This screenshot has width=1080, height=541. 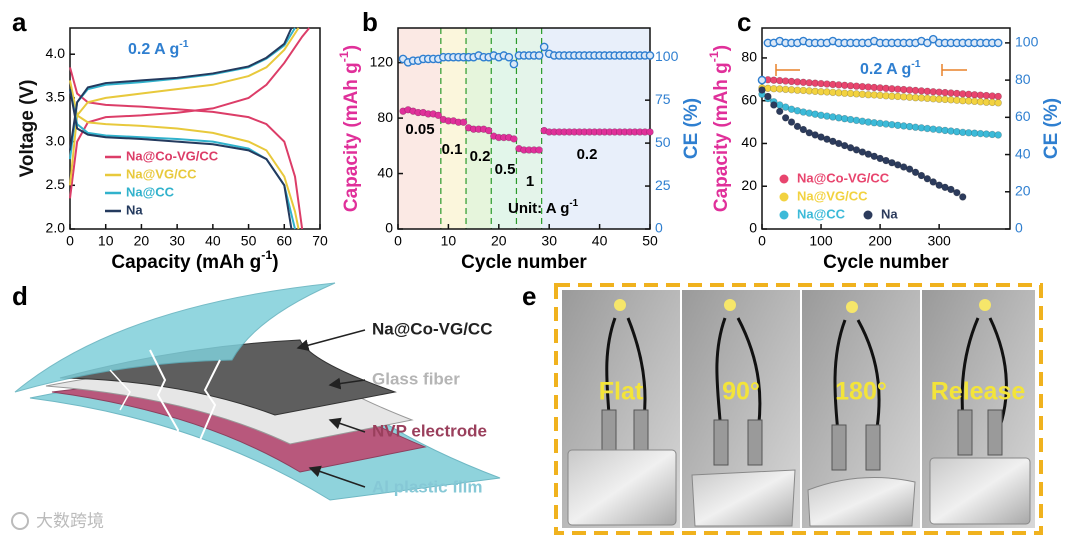 I want to click on photo-label: Release, so click(x=978, y=392).